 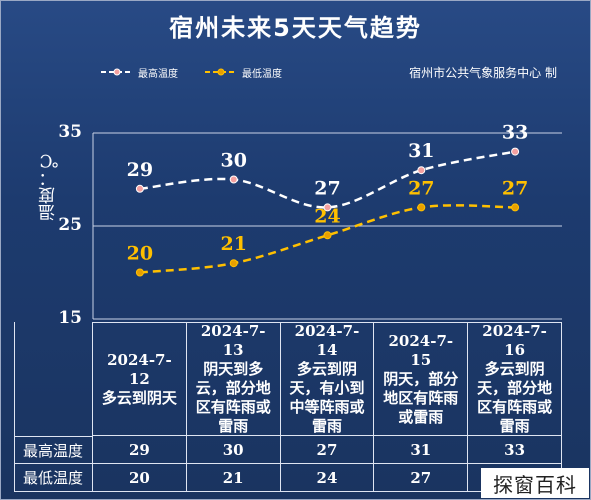 I want to click on data-label-high-2: 27, so click(x=327, y=188).